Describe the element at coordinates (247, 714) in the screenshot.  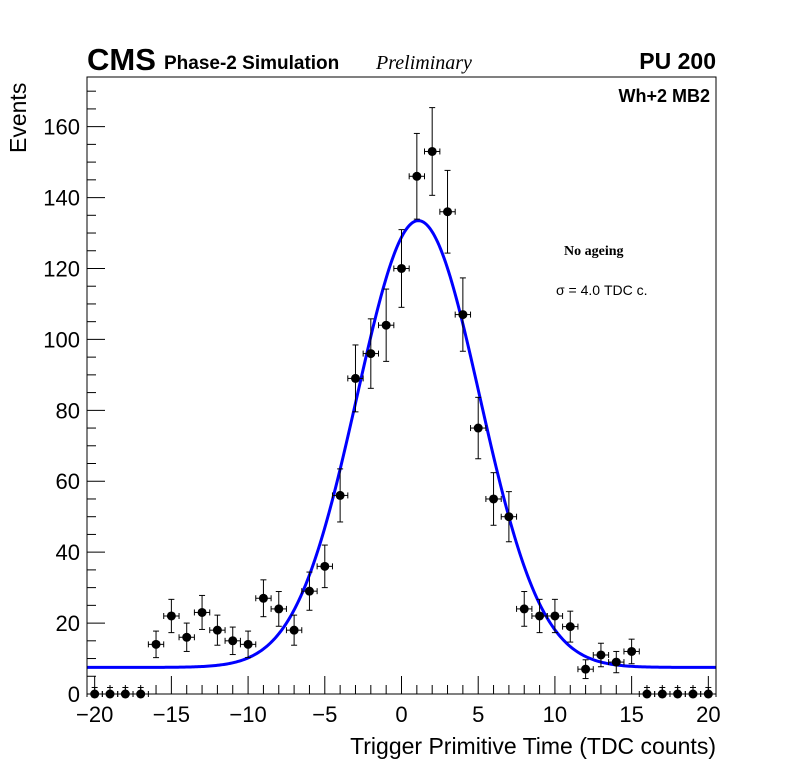
I see `x-tick-label: −10` at that location.